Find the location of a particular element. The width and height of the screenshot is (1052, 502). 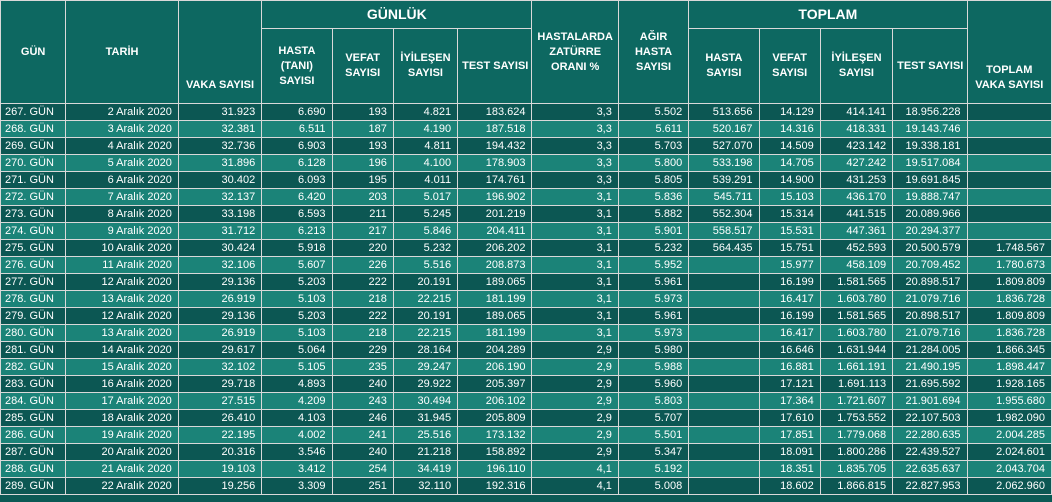

cell-hasta-tani: 5.105 is located at coordinates (297, 367).